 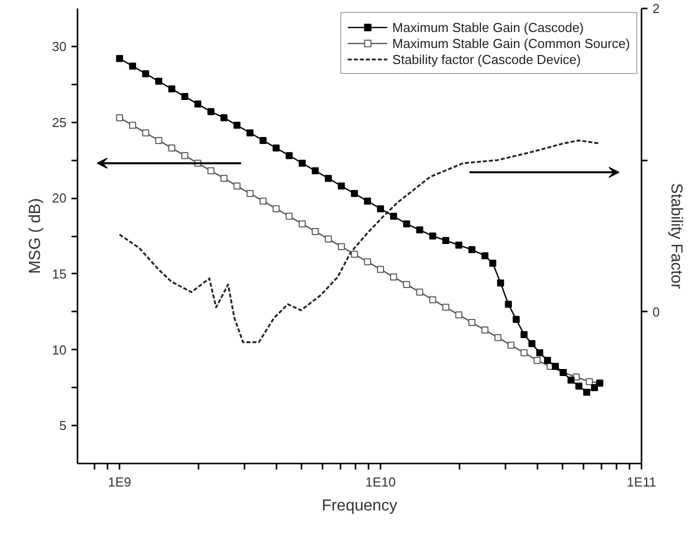 What do you see at coordinates (59, 122) in the screenshot?
I see `y-tick-label: 25` at bounding box center [59, 122].